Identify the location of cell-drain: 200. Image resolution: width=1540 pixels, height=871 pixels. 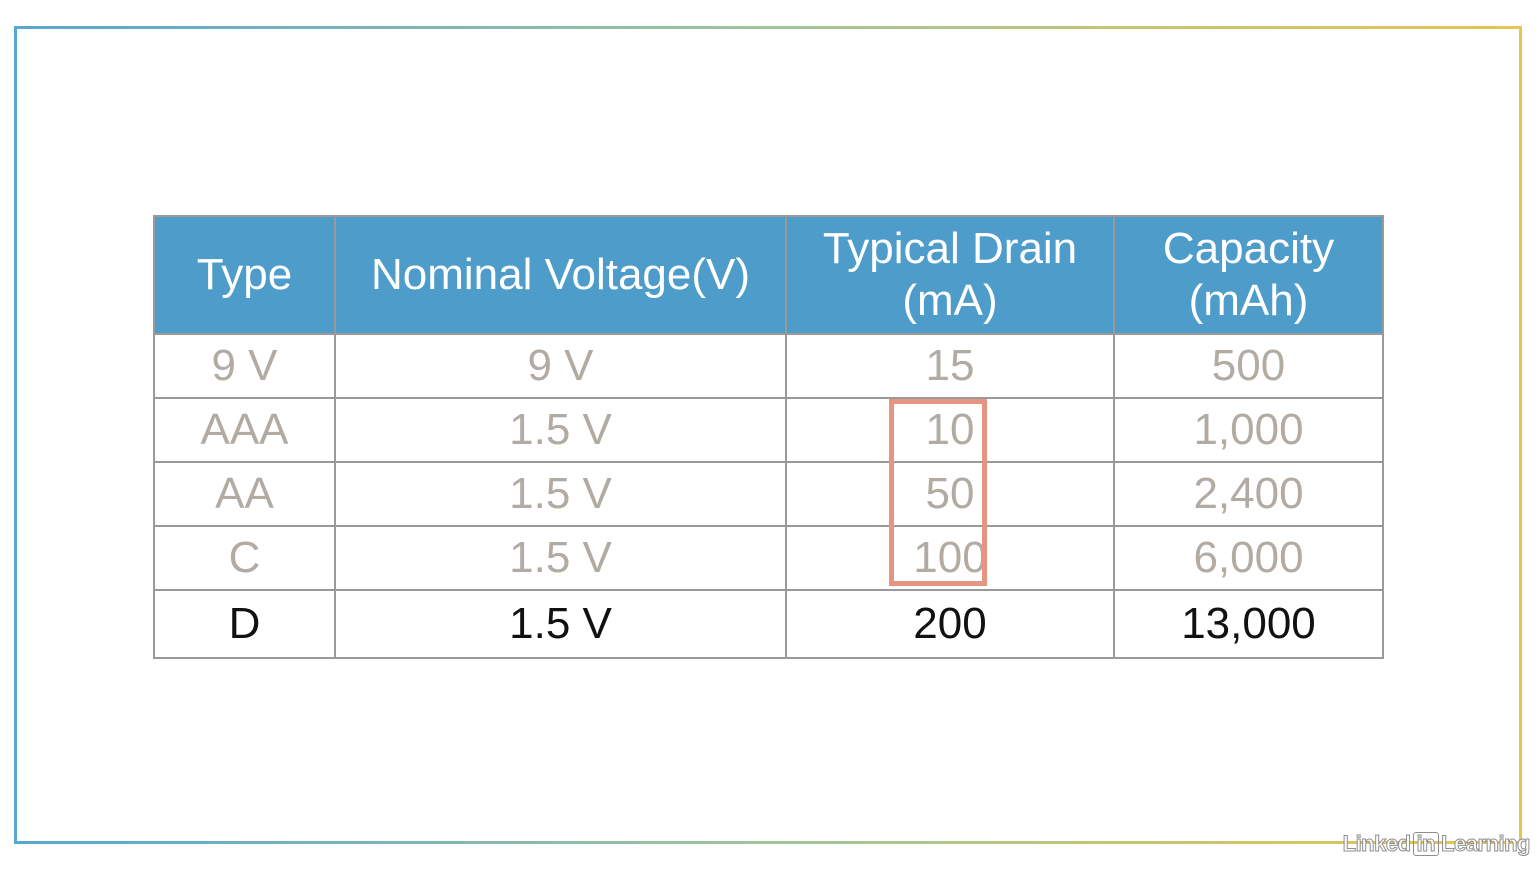
(950, 624).